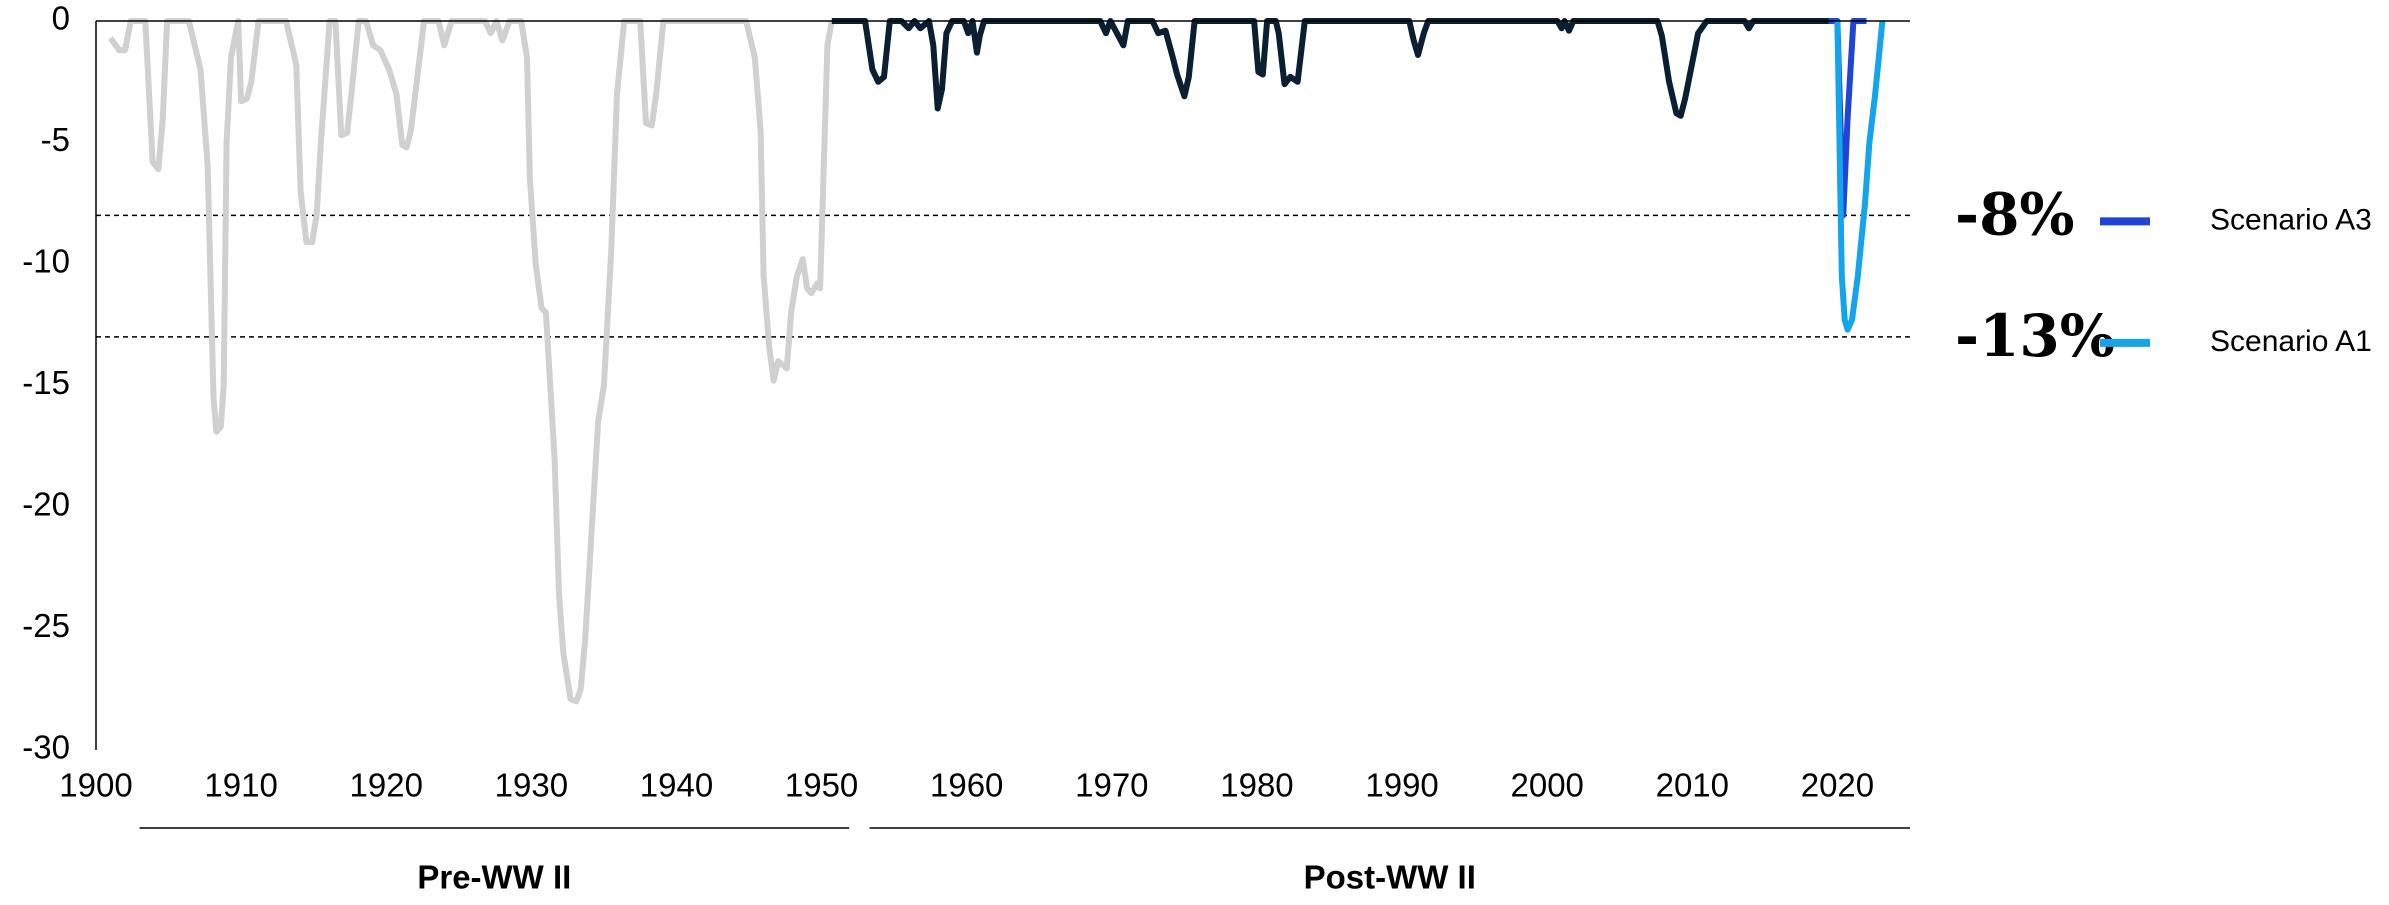 This screenshot has height=905, width=2389. Describe the element at coordinates (1401, 785) in the screenshot. I see `x-tick-label: 1990` at that location.